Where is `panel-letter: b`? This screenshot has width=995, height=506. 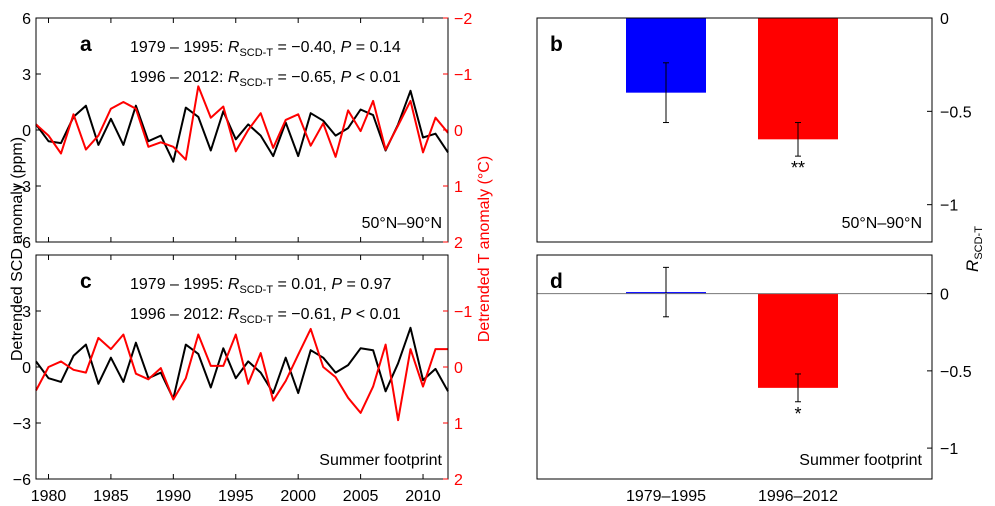 panel-letter: b is located at coordinates (556, 44).